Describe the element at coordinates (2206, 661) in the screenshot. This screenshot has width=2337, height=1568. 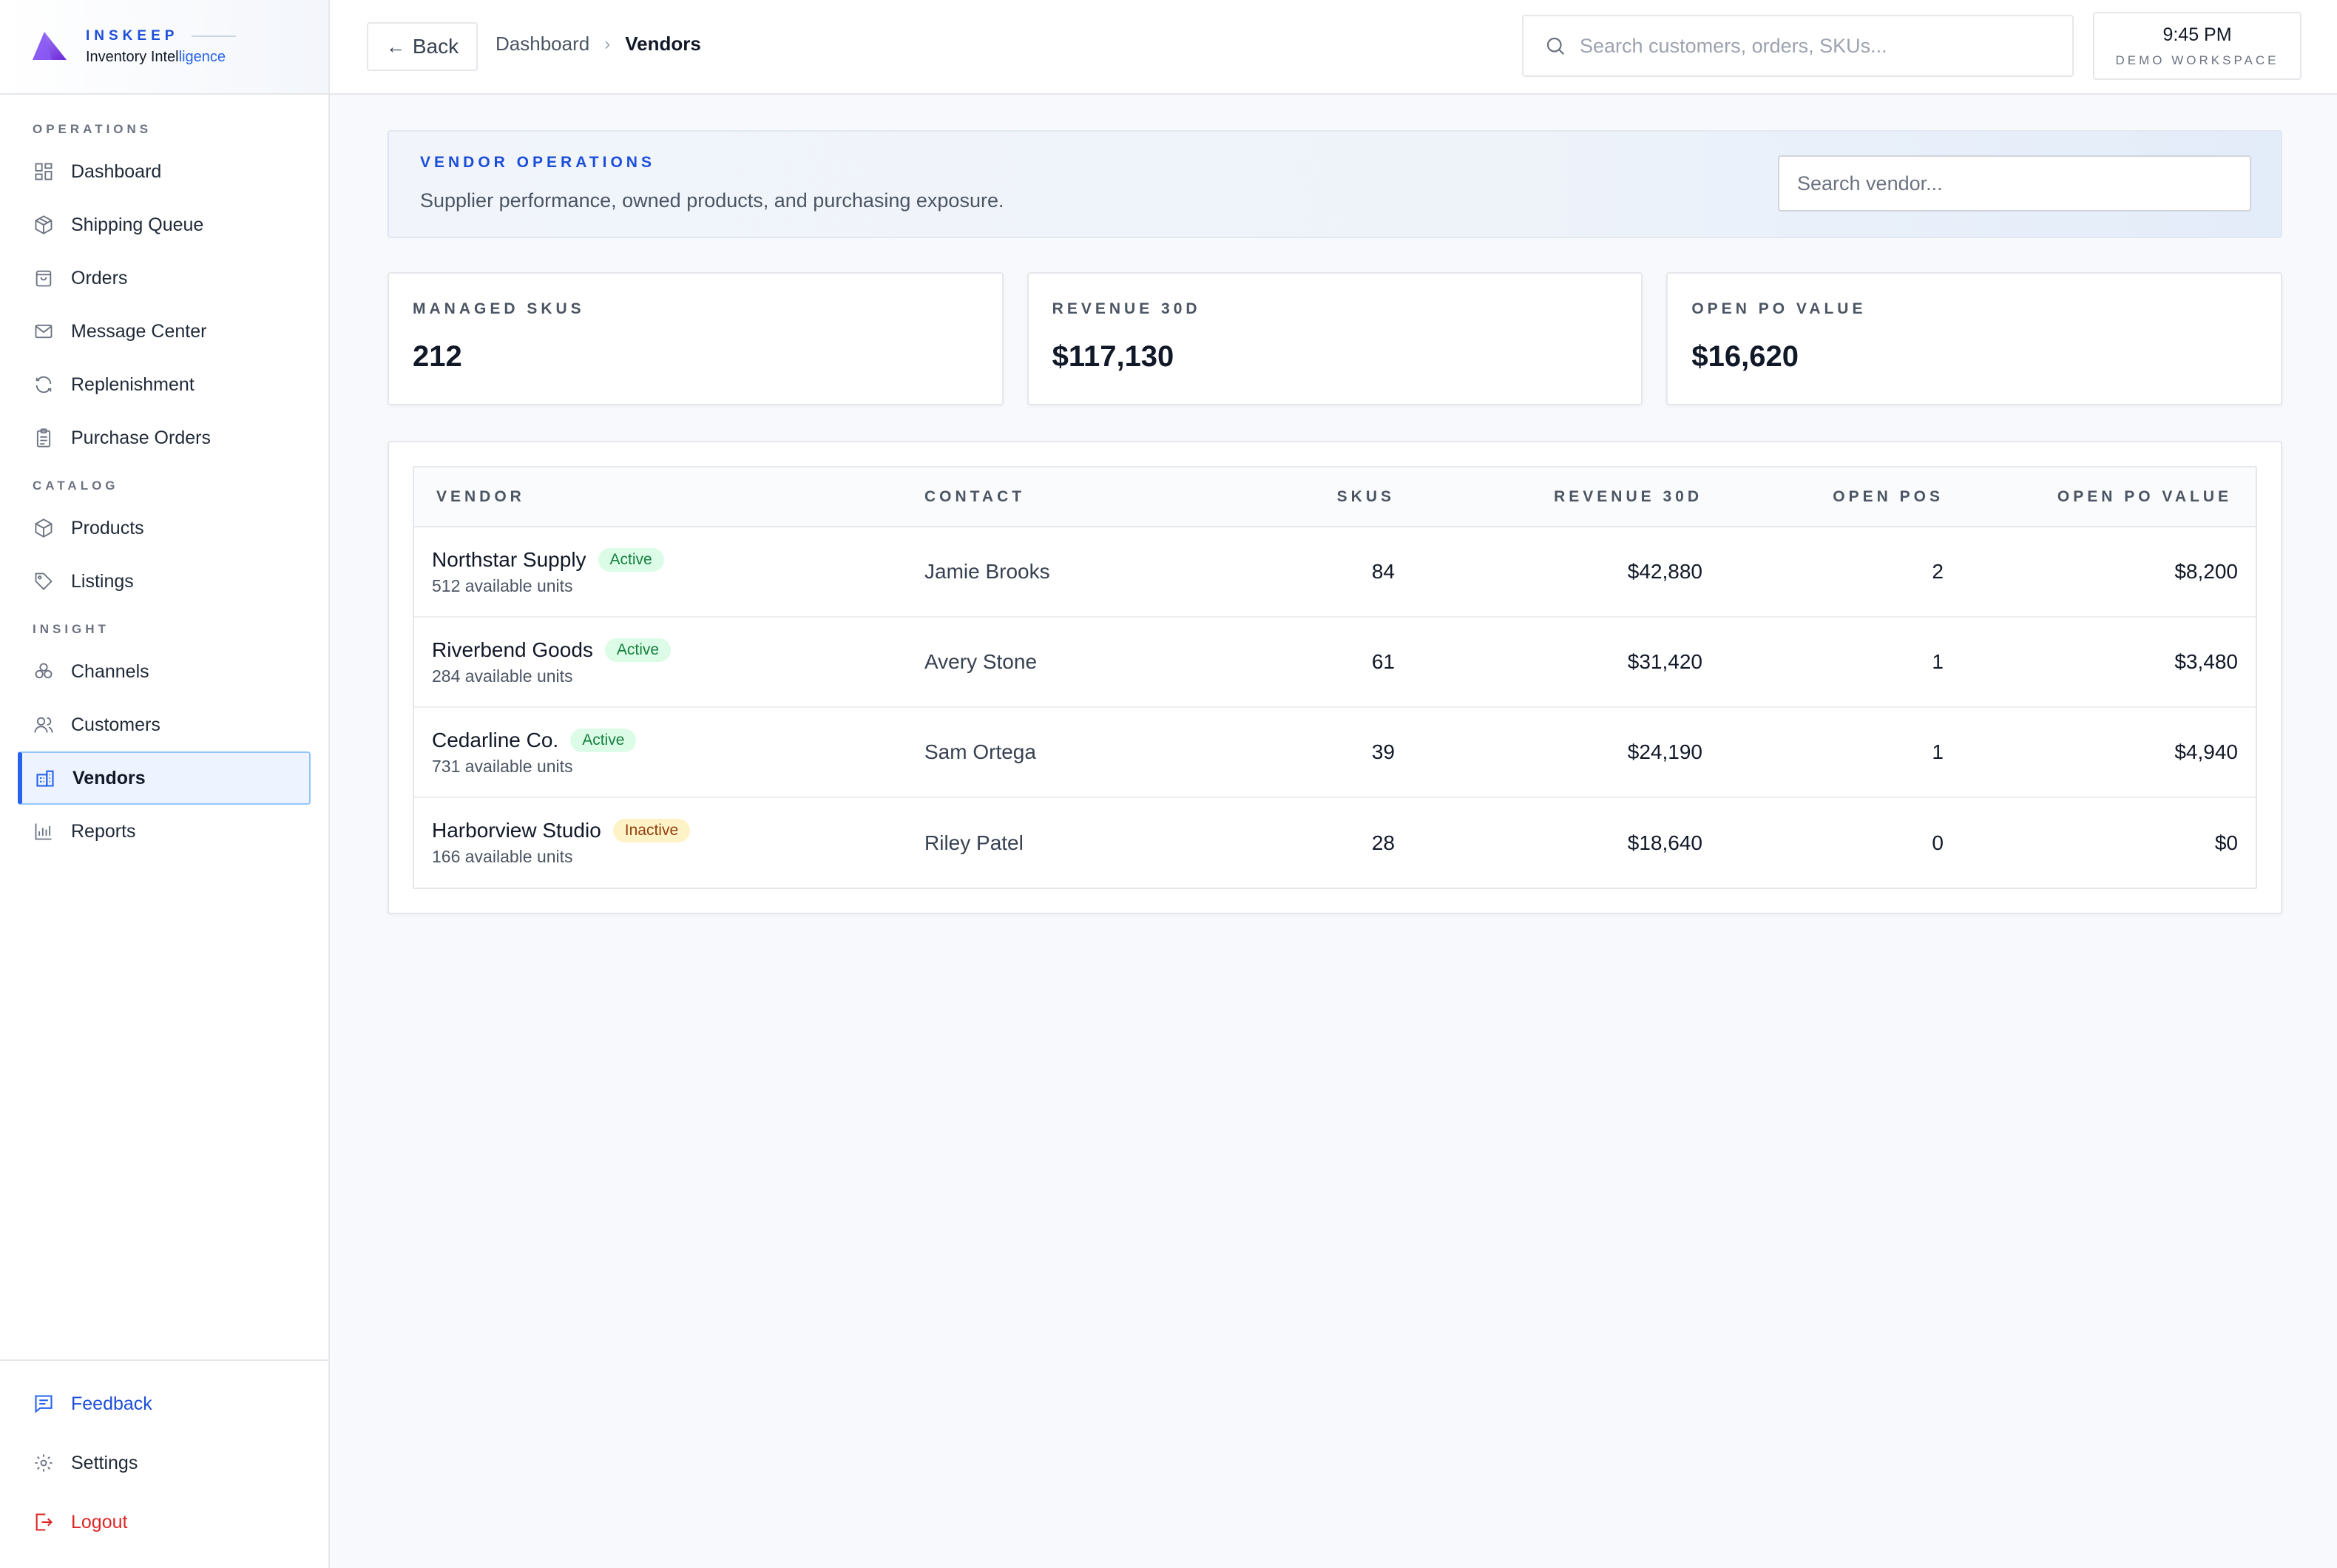
I see `open-po-value-cell: $3,480` at that location.